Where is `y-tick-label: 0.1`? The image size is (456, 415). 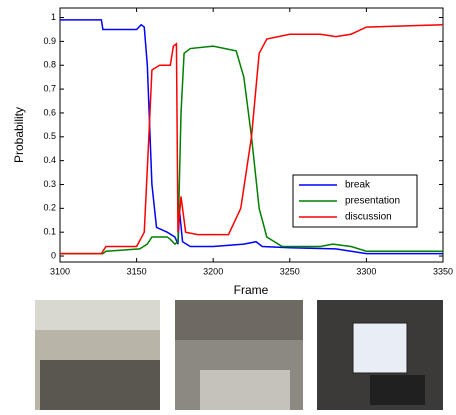
y-tick-label: 0.1 is located at coordinates (49, 232).